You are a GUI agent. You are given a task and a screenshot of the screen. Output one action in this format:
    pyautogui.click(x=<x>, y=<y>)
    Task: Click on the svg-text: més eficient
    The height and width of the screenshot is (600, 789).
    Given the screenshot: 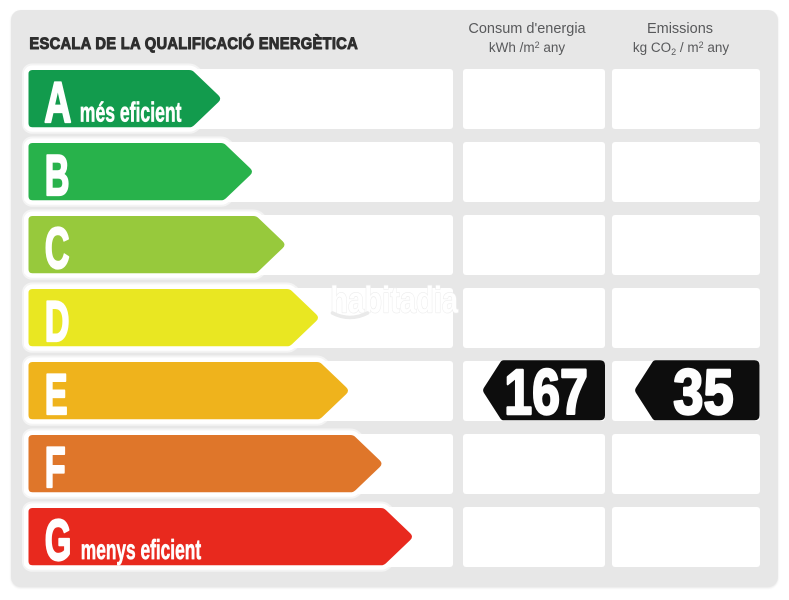 What is the action you would take?
    pyautogui.click(x=131, y=112)
    